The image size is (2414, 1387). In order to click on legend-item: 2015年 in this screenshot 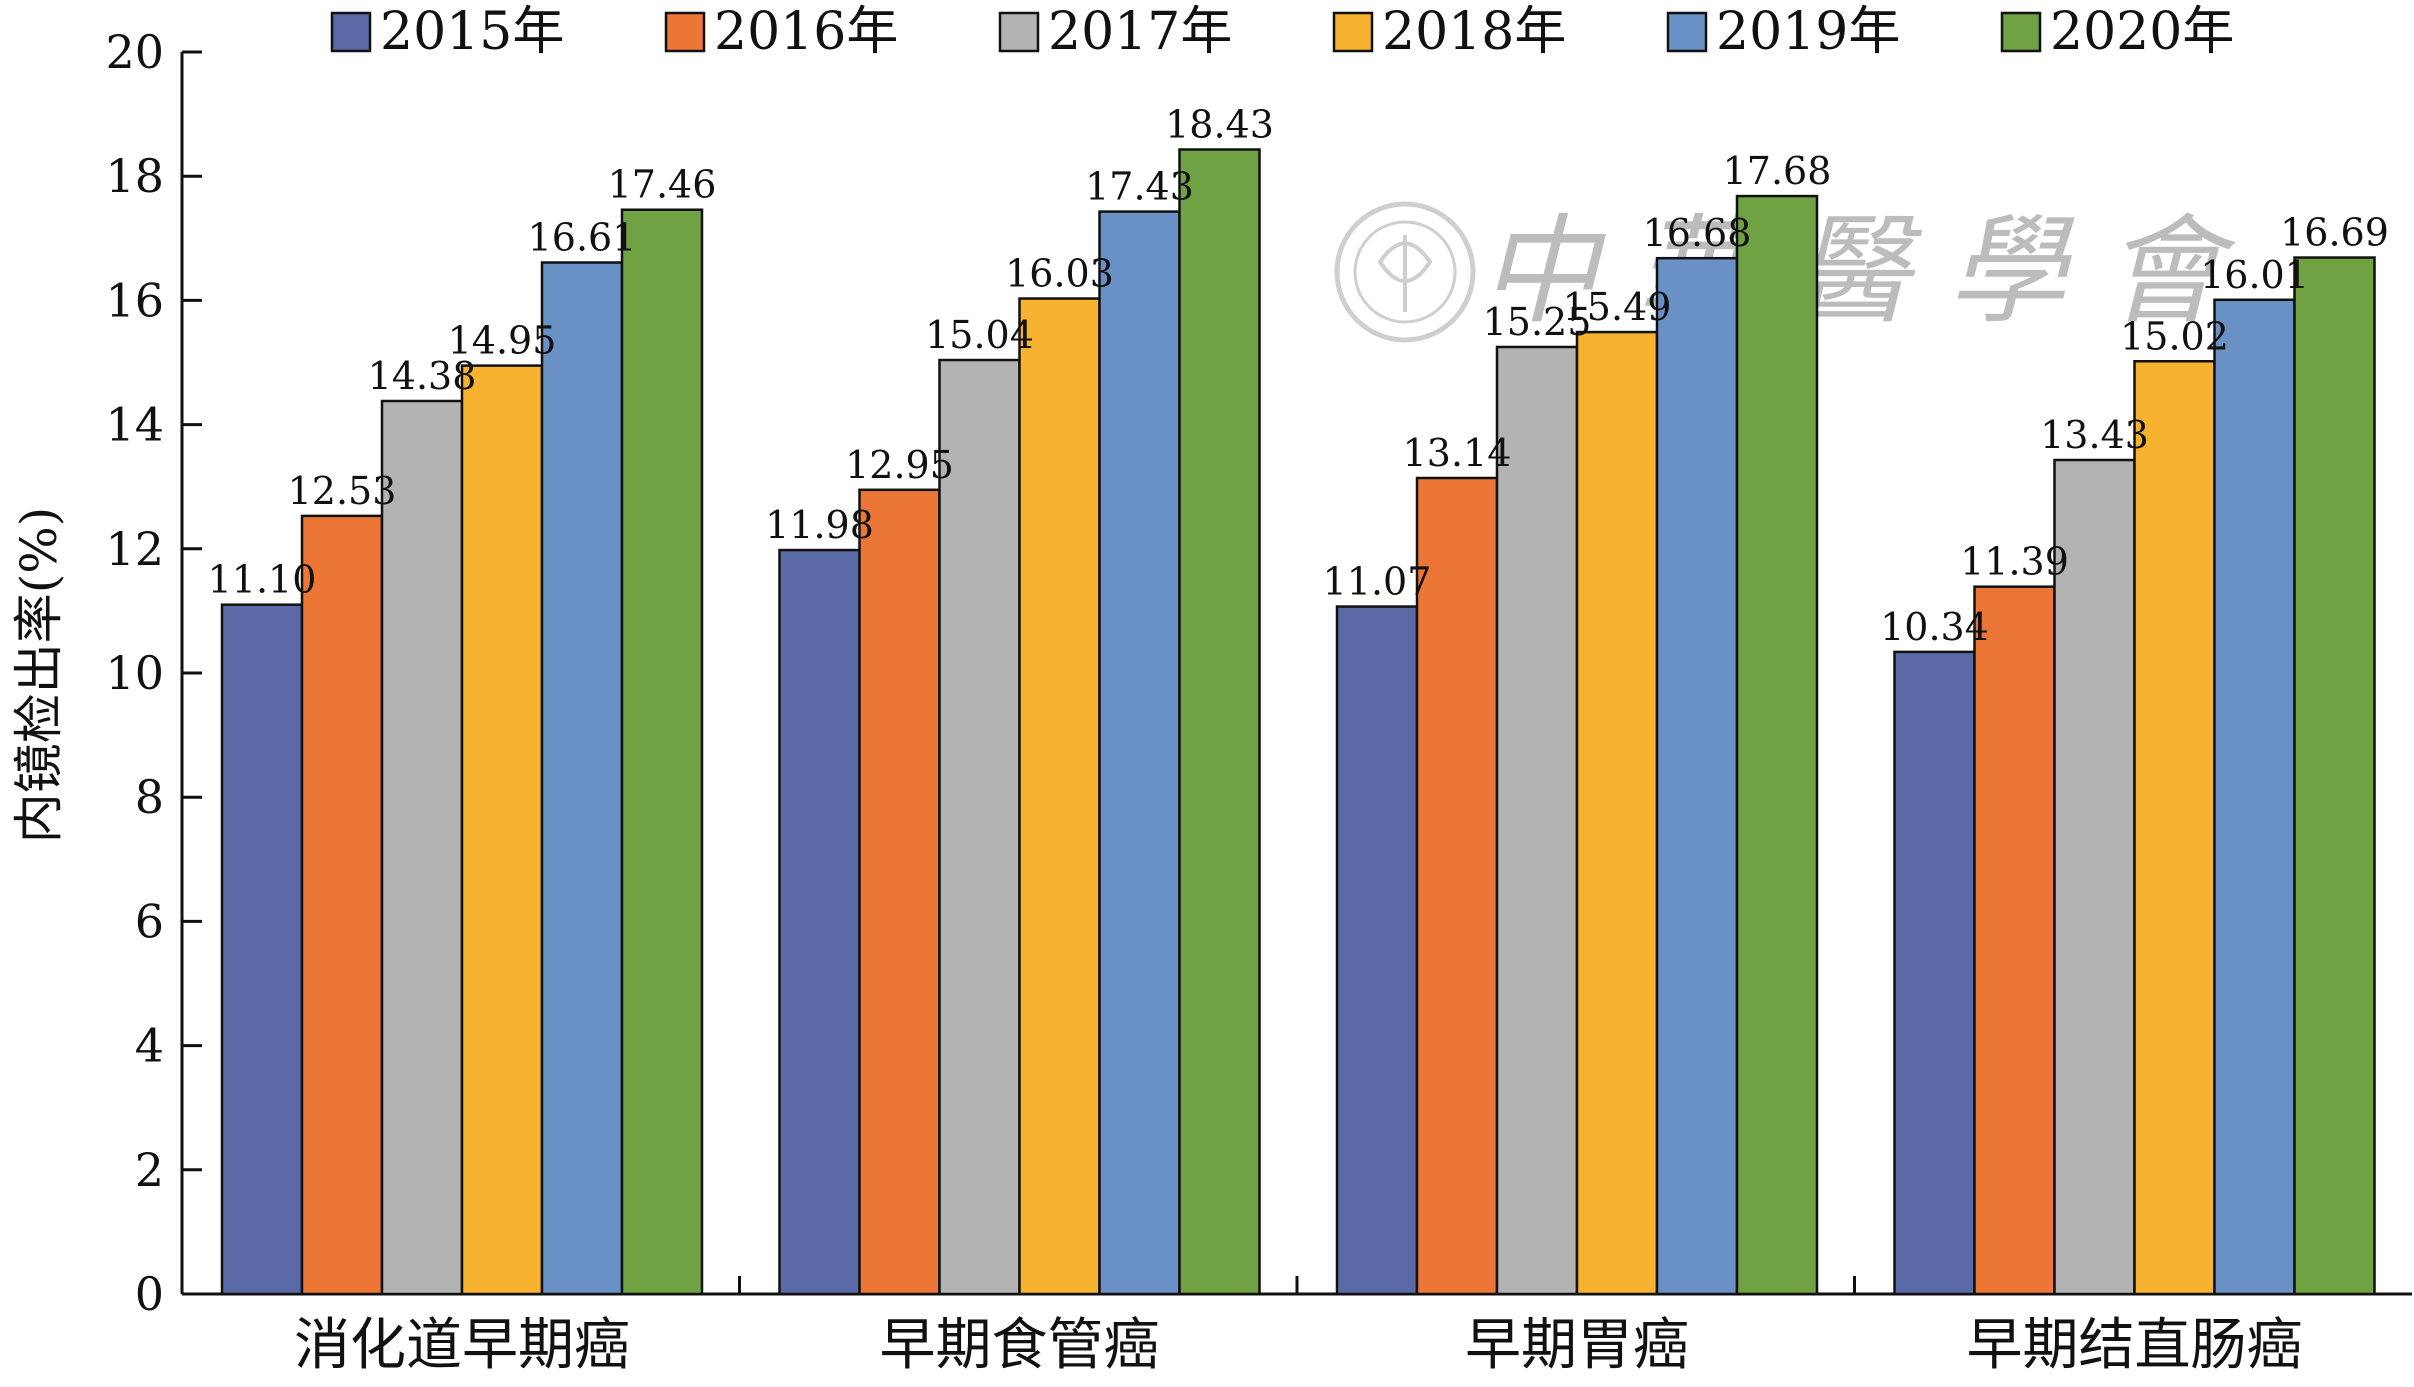, I will do `click(447, 32)`.